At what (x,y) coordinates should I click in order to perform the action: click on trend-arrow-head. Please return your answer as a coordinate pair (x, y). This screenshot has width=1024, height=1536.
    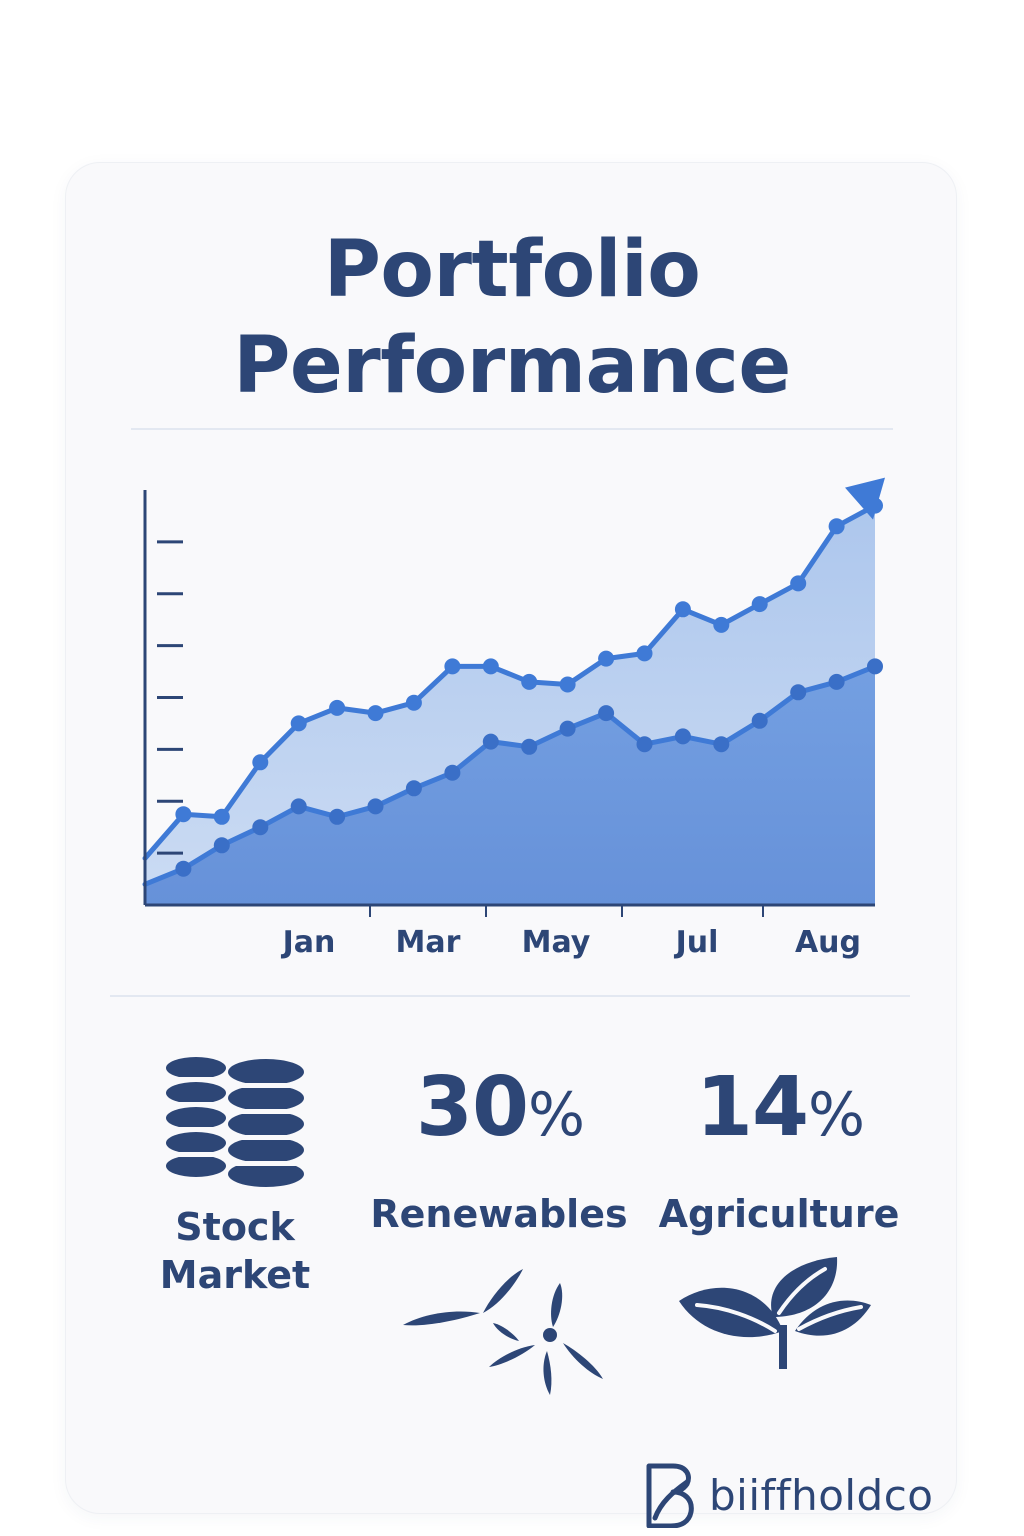
    Looking at the image, I should click on (865, 498).